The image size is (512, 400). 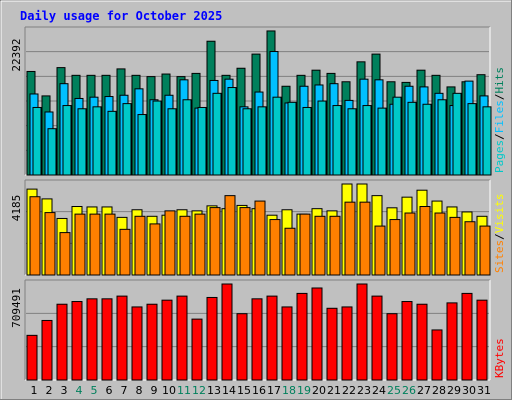 What do you see at coordinates (364, 390) in the screenshot?
I see `x-tick-day-23: 23` at bounding box center [364, 390].